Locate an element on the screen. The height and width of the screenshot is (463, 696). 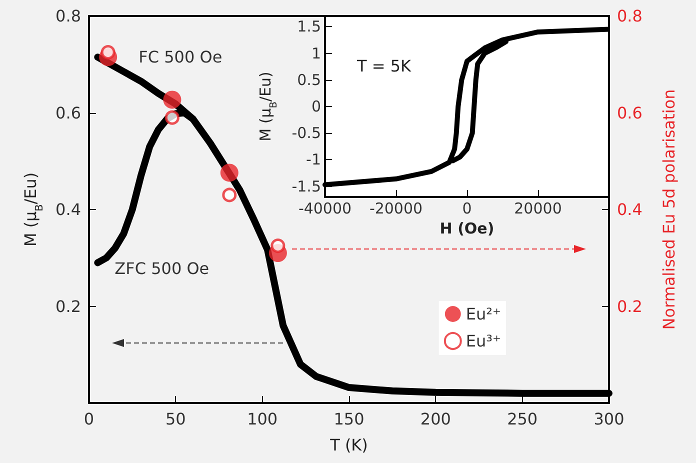
legend-label: Eu³⁺ is located at coordinates (483, 341).